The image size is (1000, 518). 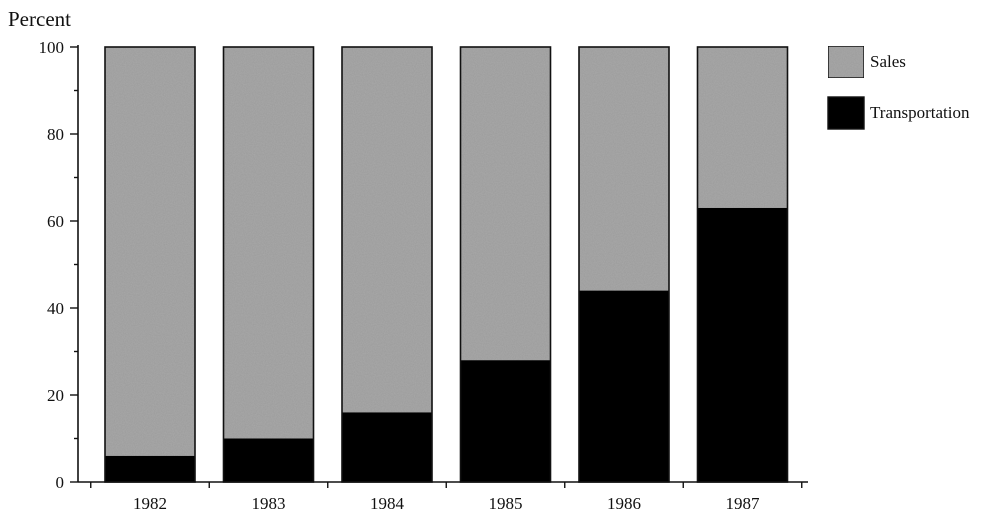 I want to click on y-axis-label: Percent, so click(x=39, y=19).